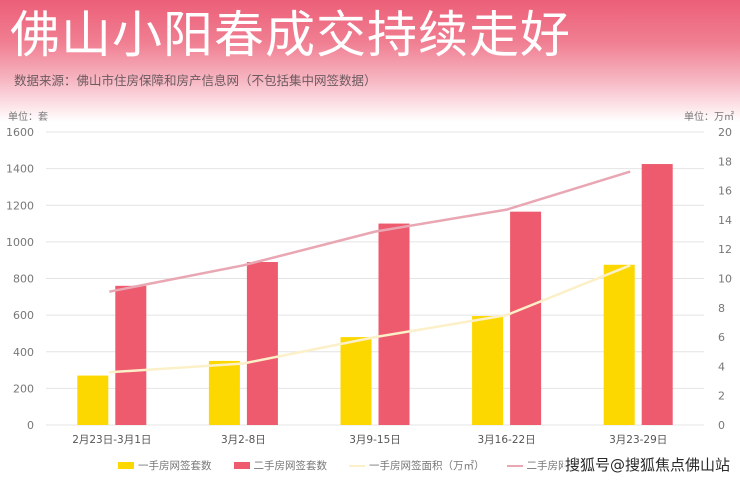  I want to click on legend-swatch-resale-units, so click(241, 465).